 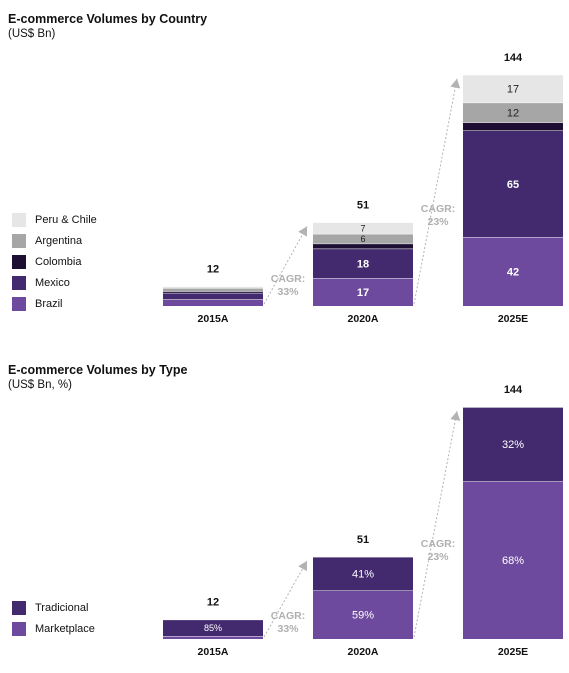 I want to click on data-label-tradicional-2025e: 32%, so click(x=513, y=445).